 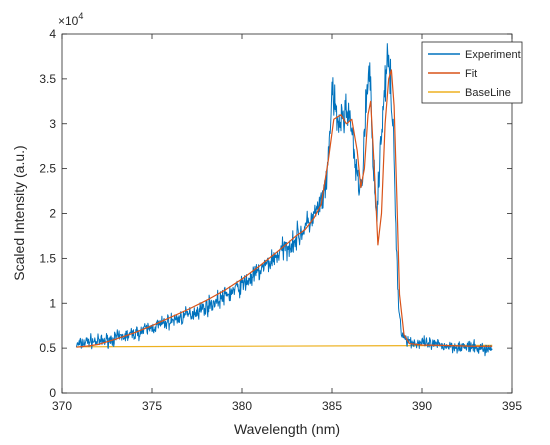 I want to click on legend-fit-label: Fit, so click(x=471, y=74).